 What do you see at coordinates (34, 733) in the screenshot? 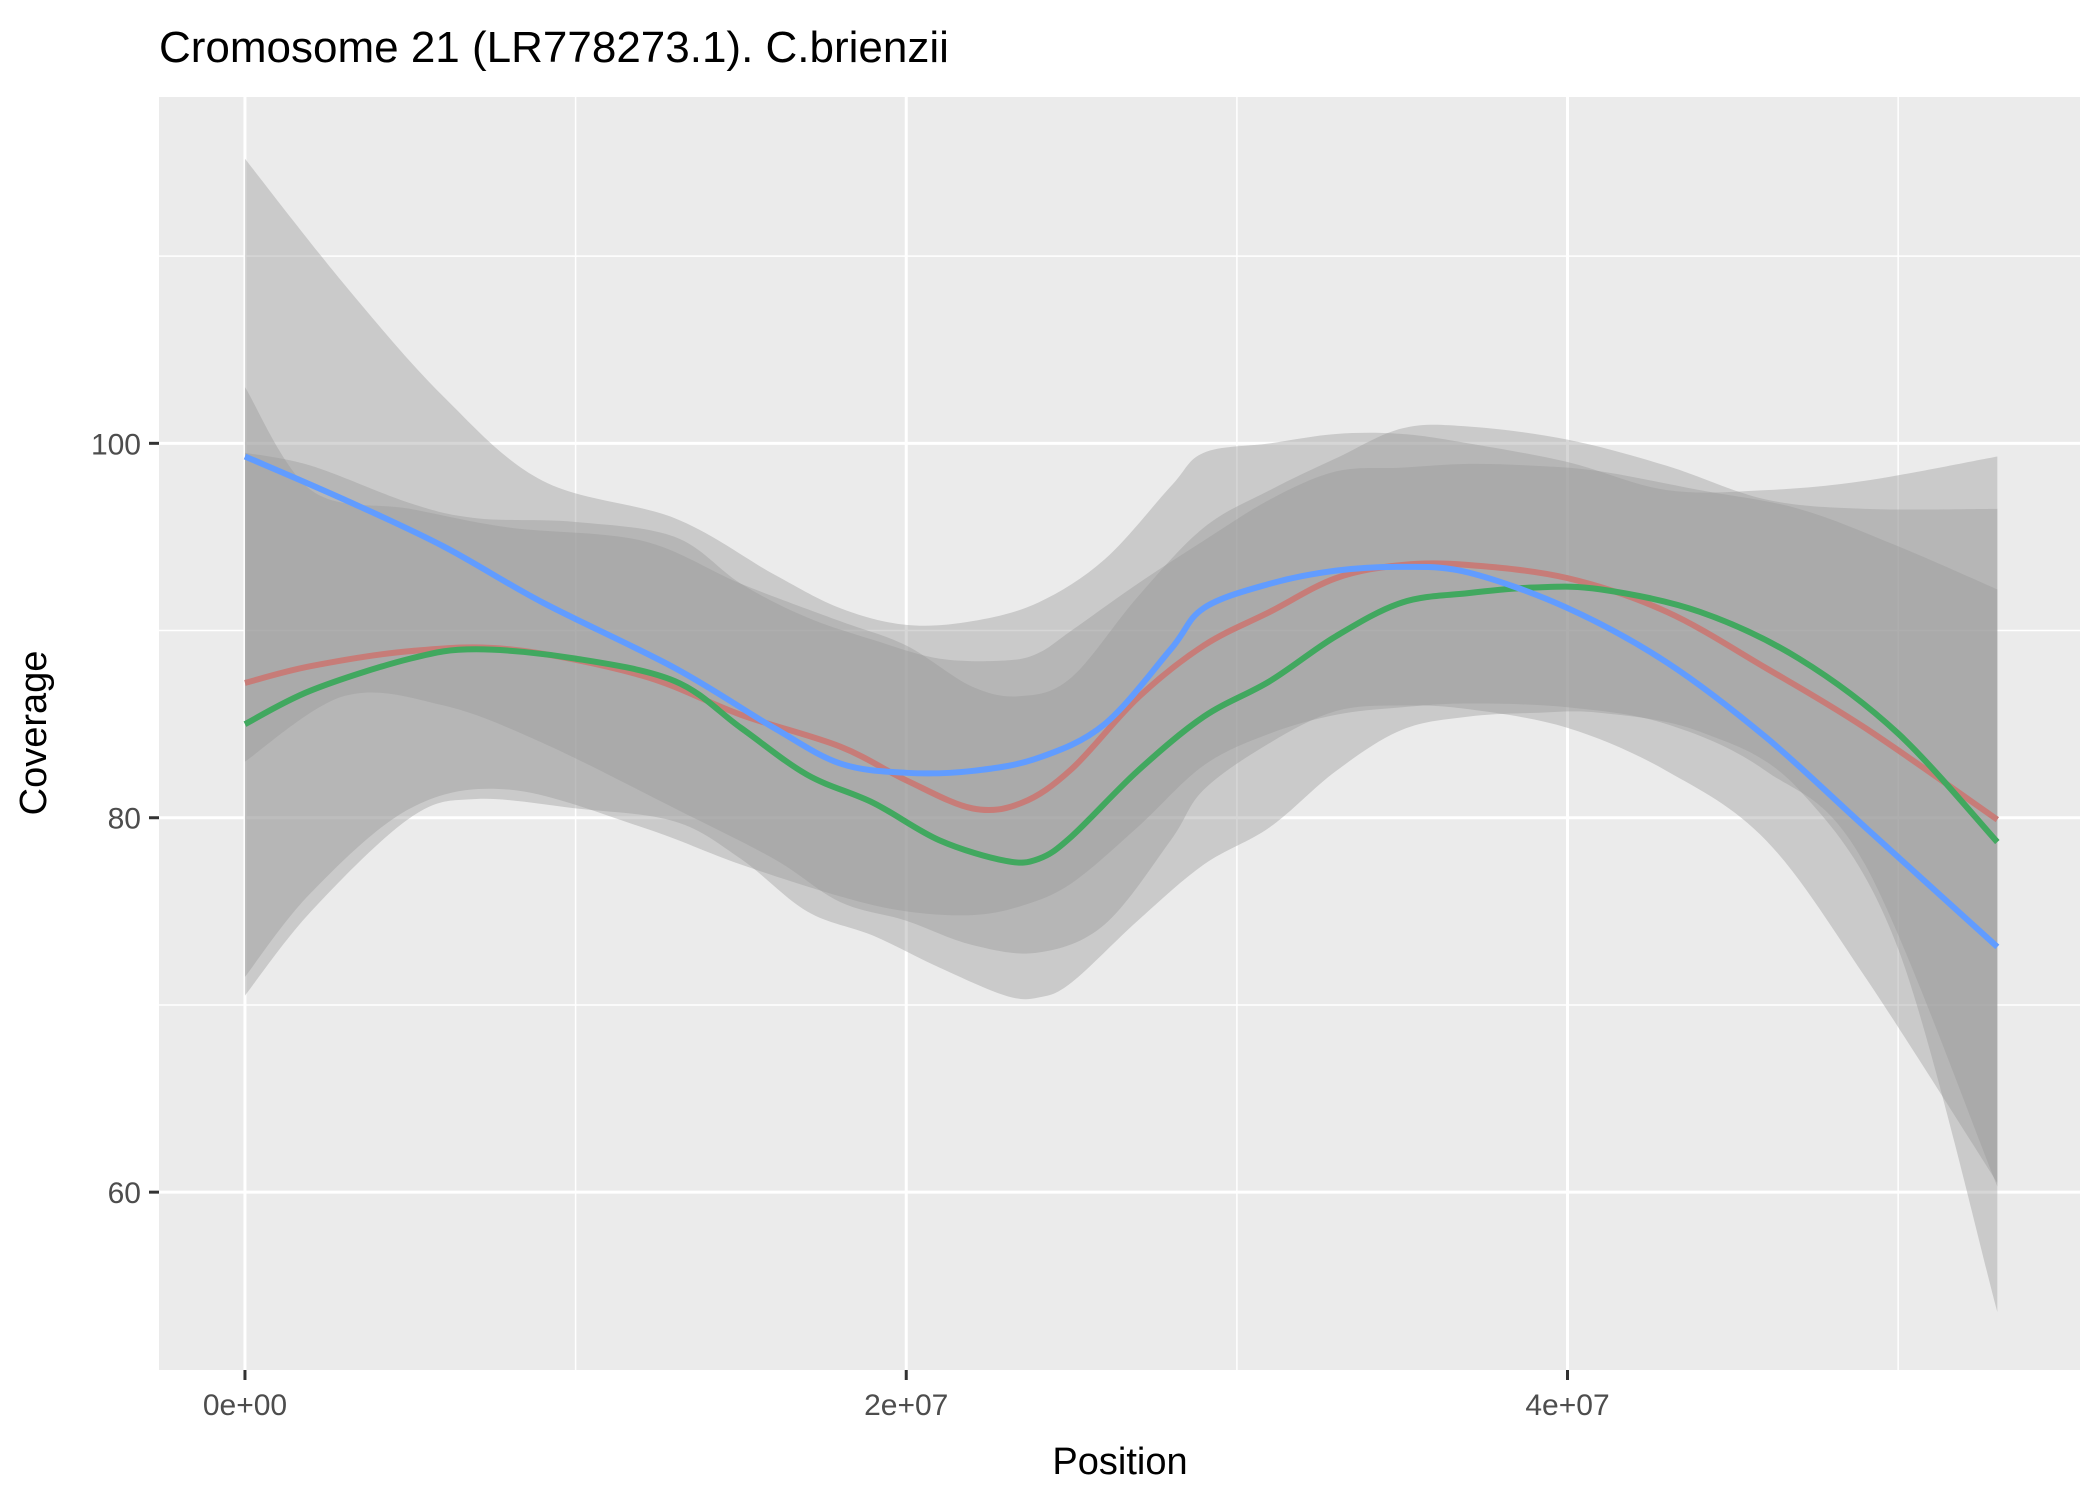
I see `y-axis-title: Coverage` at bounding box center [34, 733].